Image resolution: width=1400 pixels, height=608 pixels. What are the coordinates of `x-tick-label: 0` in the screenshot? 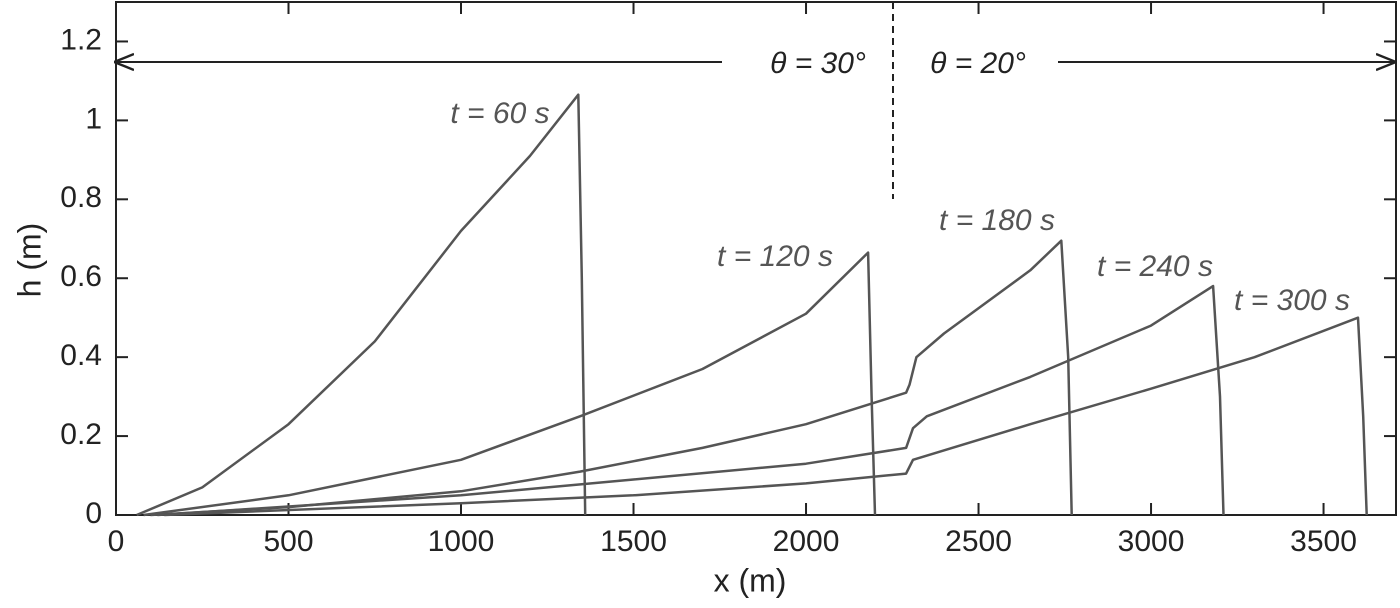 It's located at (116, 541).